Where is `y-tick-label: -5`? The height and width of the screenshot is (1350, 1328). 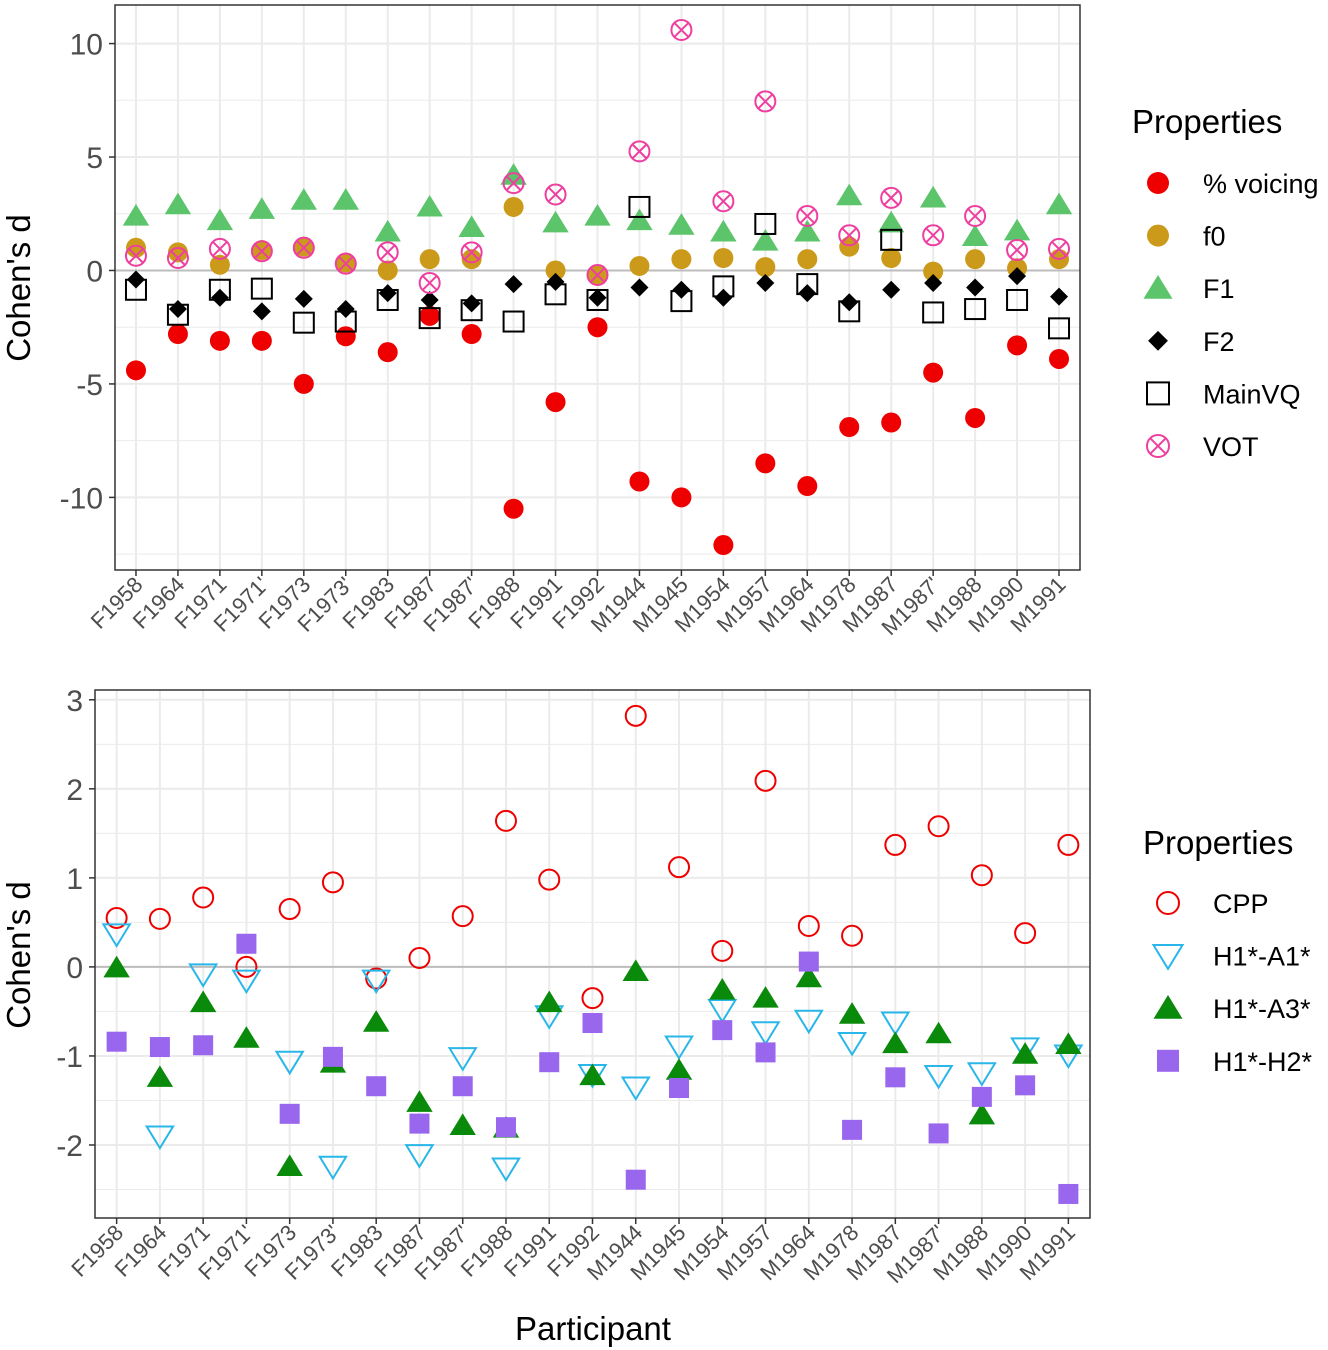
y-tick-label: -5 is located at coordinates (89, 385).